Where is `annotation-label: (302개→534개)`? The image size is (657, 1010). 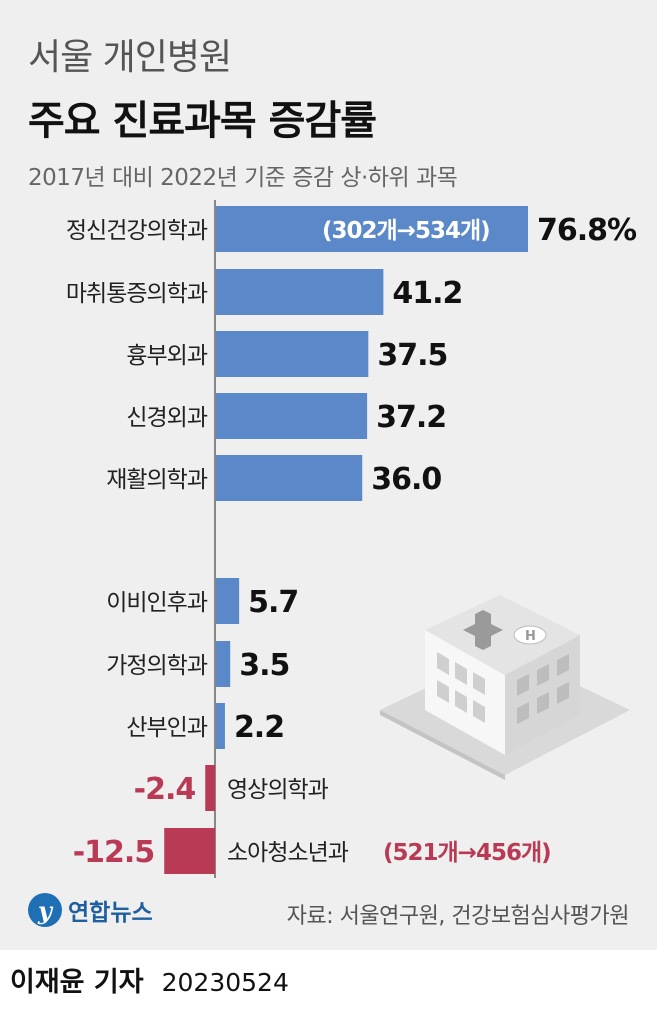 annotation-label: (302개→534개) is located at coordinates (406, 231).